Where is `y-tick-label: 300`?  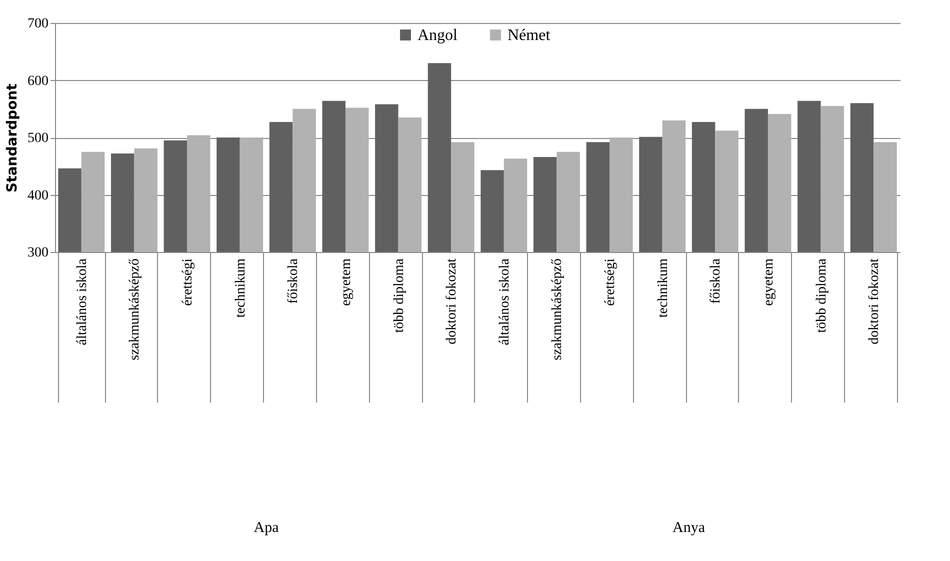
y-tick-label: 300 is located at coordinates (38, 253).